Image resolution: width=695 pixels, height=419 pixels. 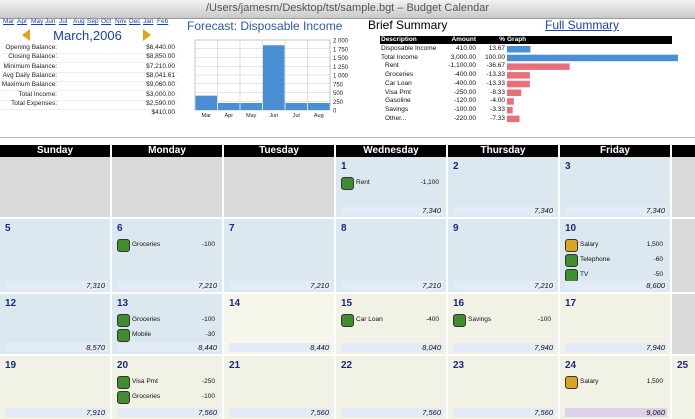 What do you see at coordinates (55, 324) in the screenshot?
I see `day-cell: 12 8,570` at bounding box center [55, 324].